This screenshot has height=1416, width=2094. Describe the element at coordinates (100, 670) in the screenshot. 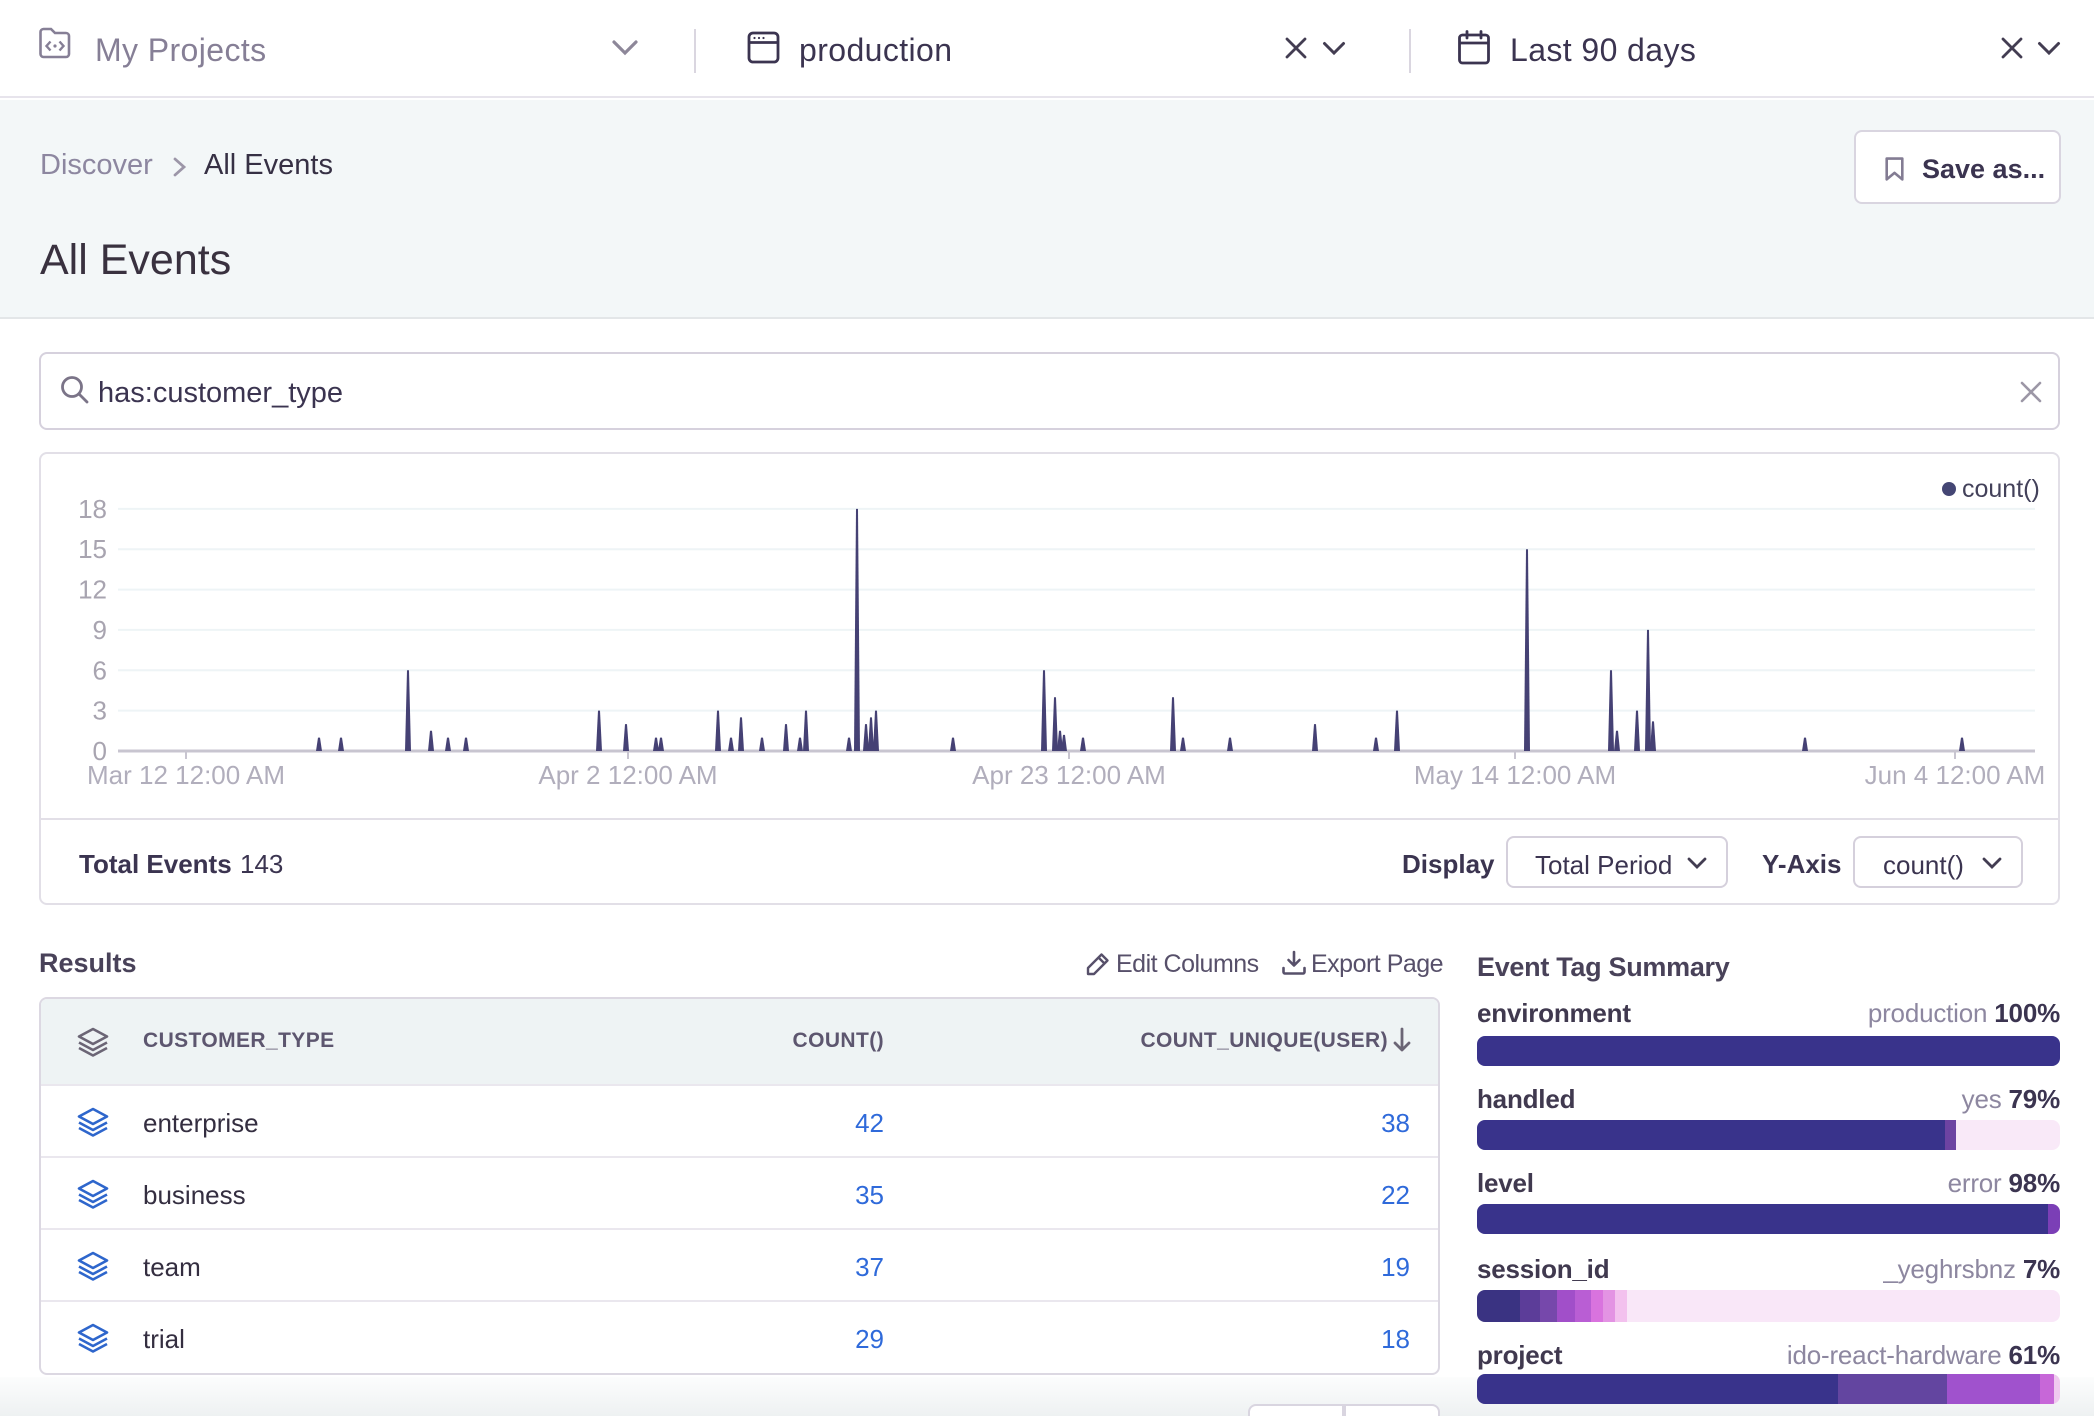

I see `svg-text: 6` at that location.